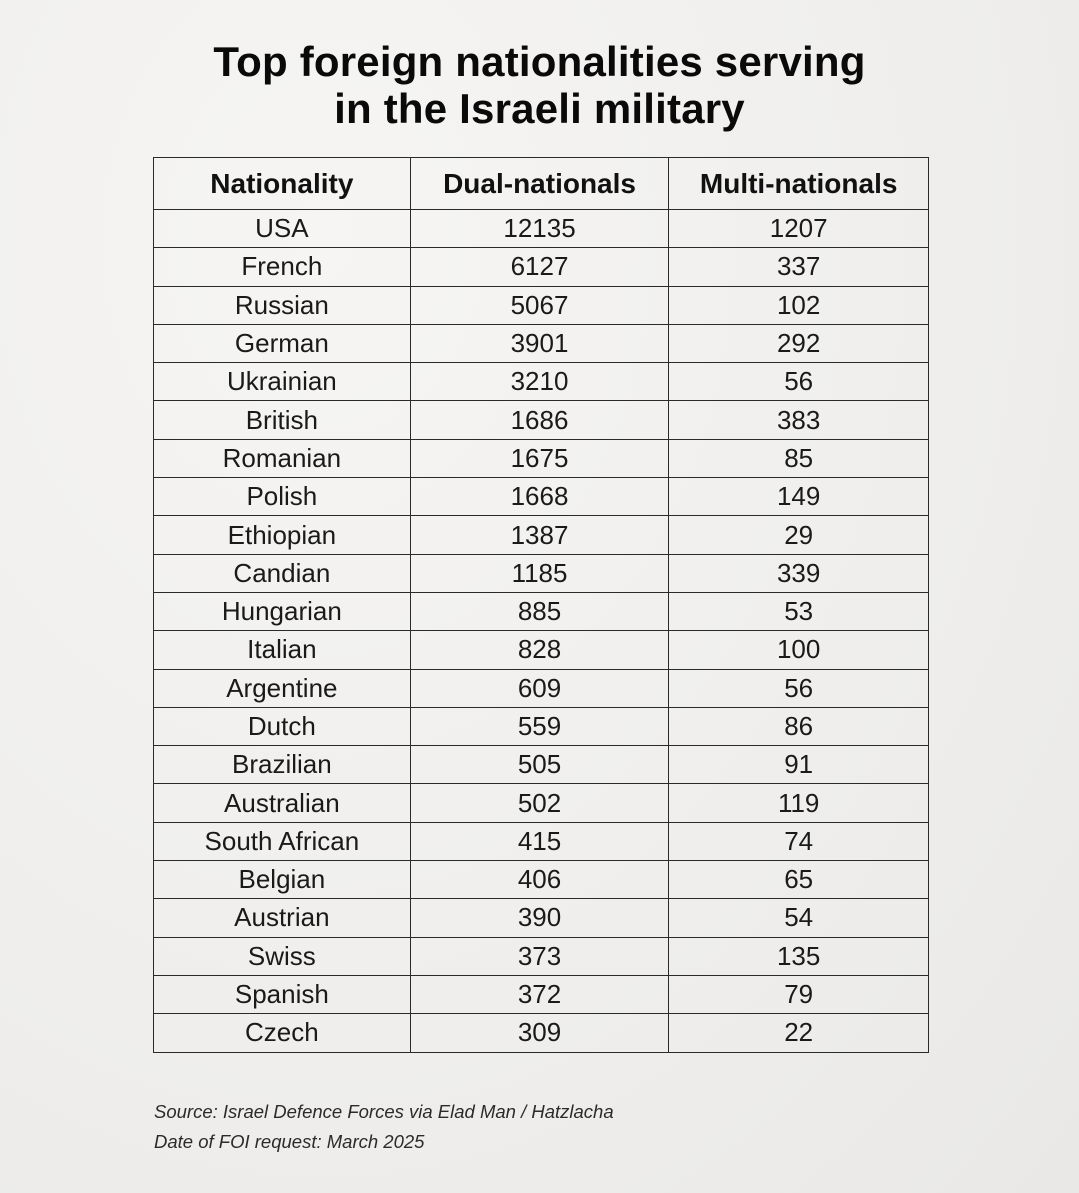  What do you see at coordinates (282, 611) in the screenshot?
I see `cell-nationality: Hungarian` at bounding box center [282, 611].